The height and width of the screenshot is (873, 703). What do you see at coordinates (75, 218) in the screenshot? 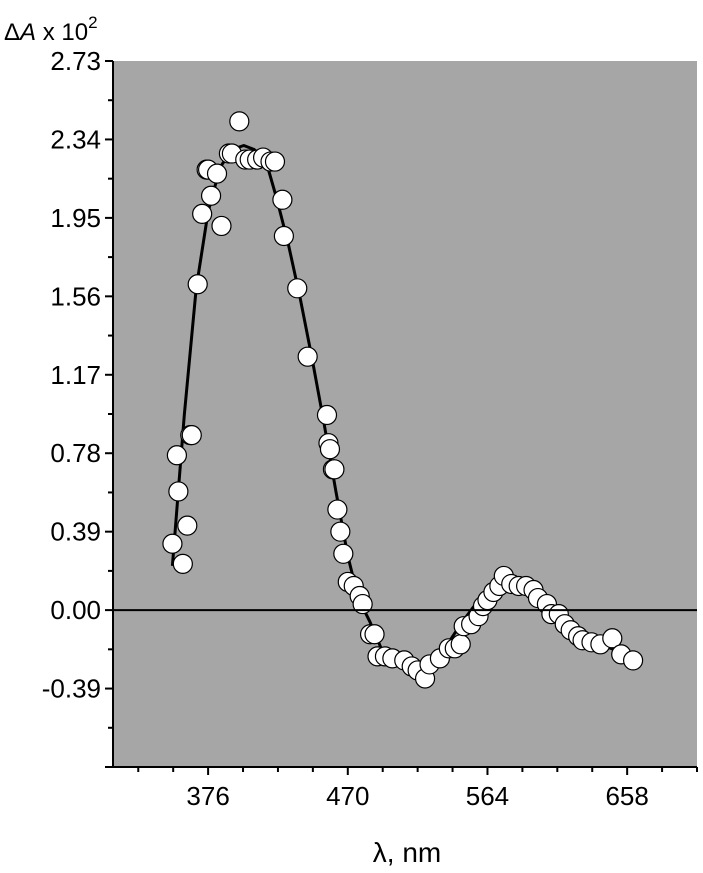
I see `y-tick-label: 1.95` at bounding box center [75, 218].